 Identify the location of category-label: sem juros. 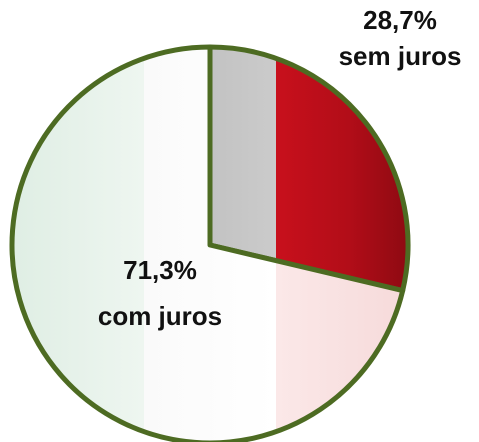
(400, 56).